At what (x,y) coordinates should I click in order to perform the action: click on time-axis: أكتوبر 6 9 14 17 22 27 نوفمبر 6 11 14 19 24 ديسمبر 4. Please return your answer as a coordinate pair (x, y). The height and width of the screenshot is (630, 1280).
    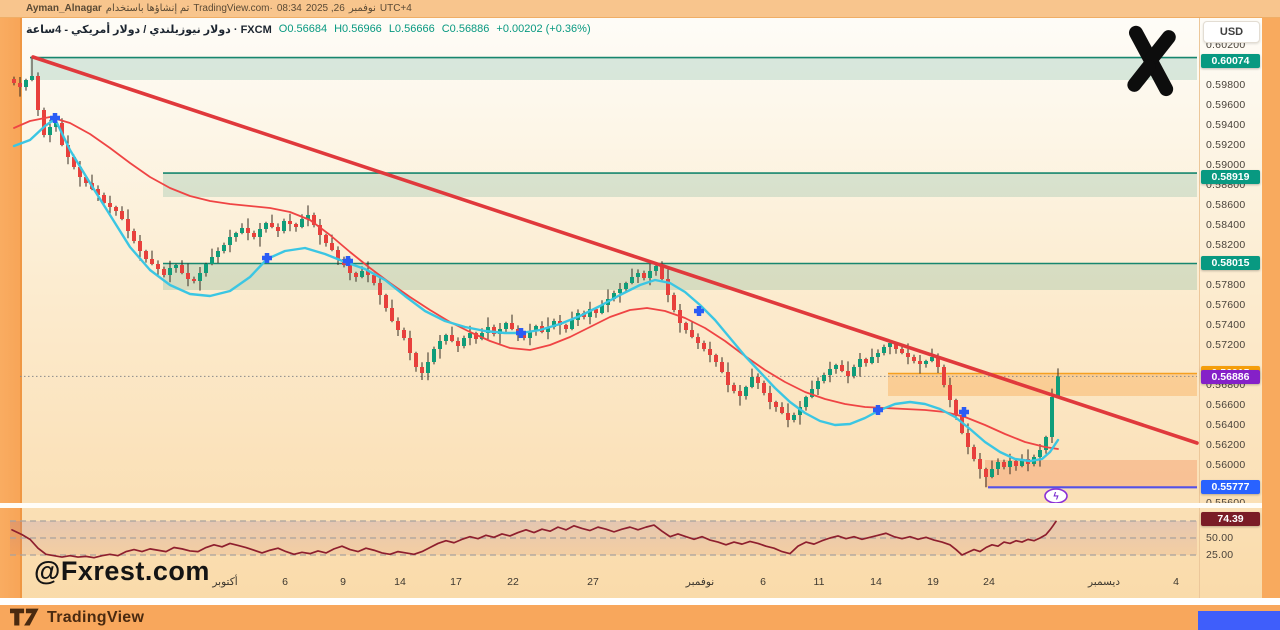
    Looking at the image, I should click on (631, 584).